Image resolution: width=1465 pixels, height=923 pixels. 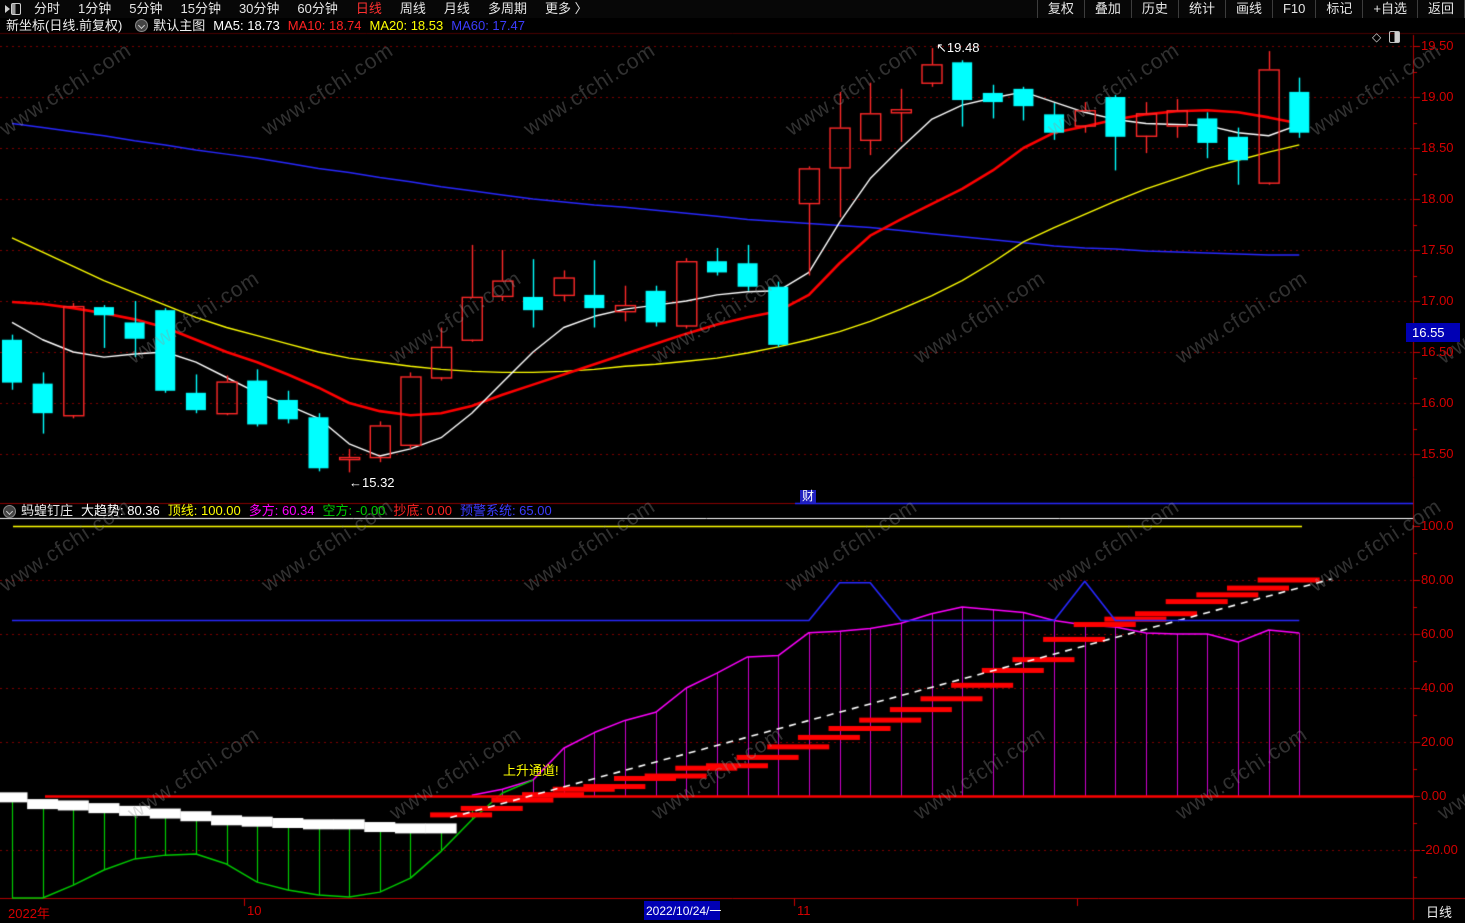 I want to click on ma-value-label: MA60: 17.47, so click(x=488, y=25).